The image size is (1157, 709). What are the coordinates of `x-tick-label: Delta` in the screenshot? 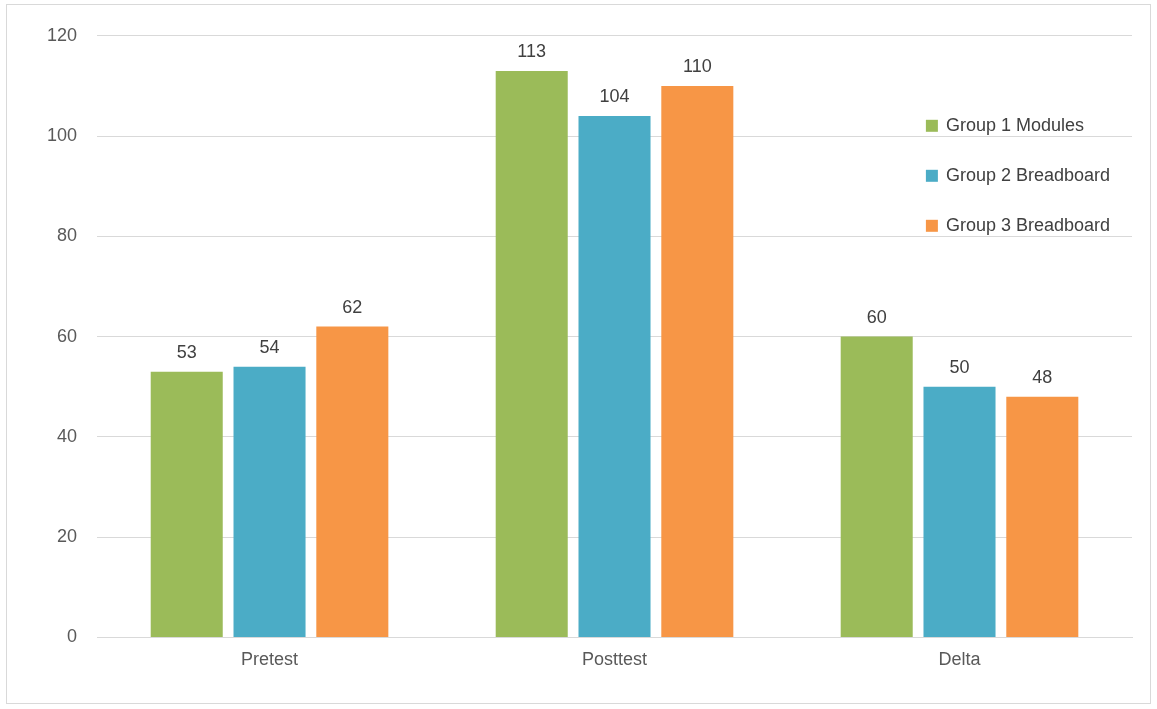 It's located at (960, 659).